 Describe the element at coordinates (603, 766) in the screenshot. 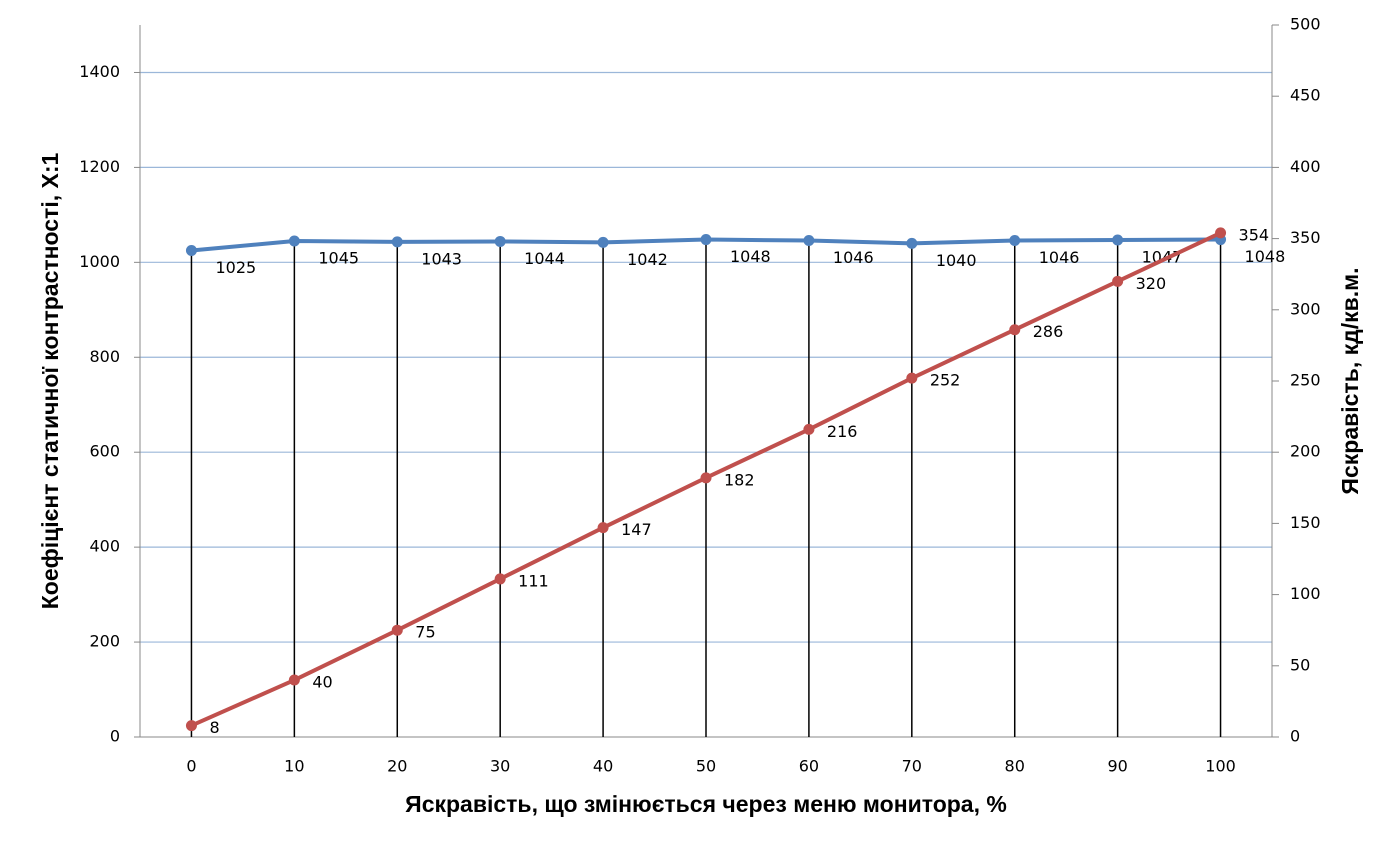

I see `x-tick-label: 40` at that location.